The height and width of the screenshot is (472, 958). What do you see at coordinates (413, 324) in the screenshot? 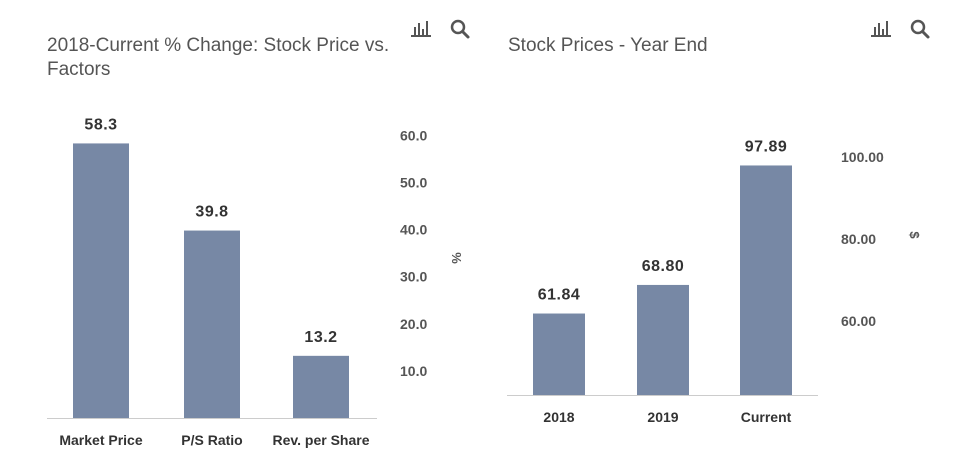
I see `y-tick-label: 20.0` at bounding box center [413, 324].